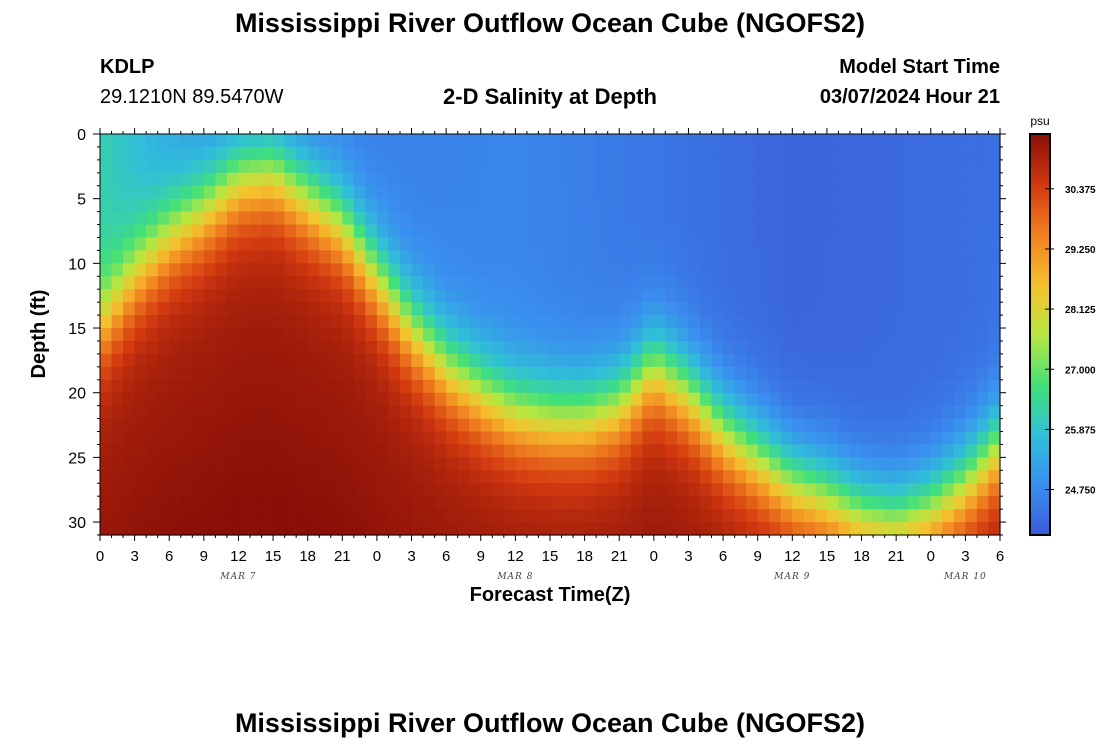  I want to click on x-tick-label: 21, so click(342, 556).